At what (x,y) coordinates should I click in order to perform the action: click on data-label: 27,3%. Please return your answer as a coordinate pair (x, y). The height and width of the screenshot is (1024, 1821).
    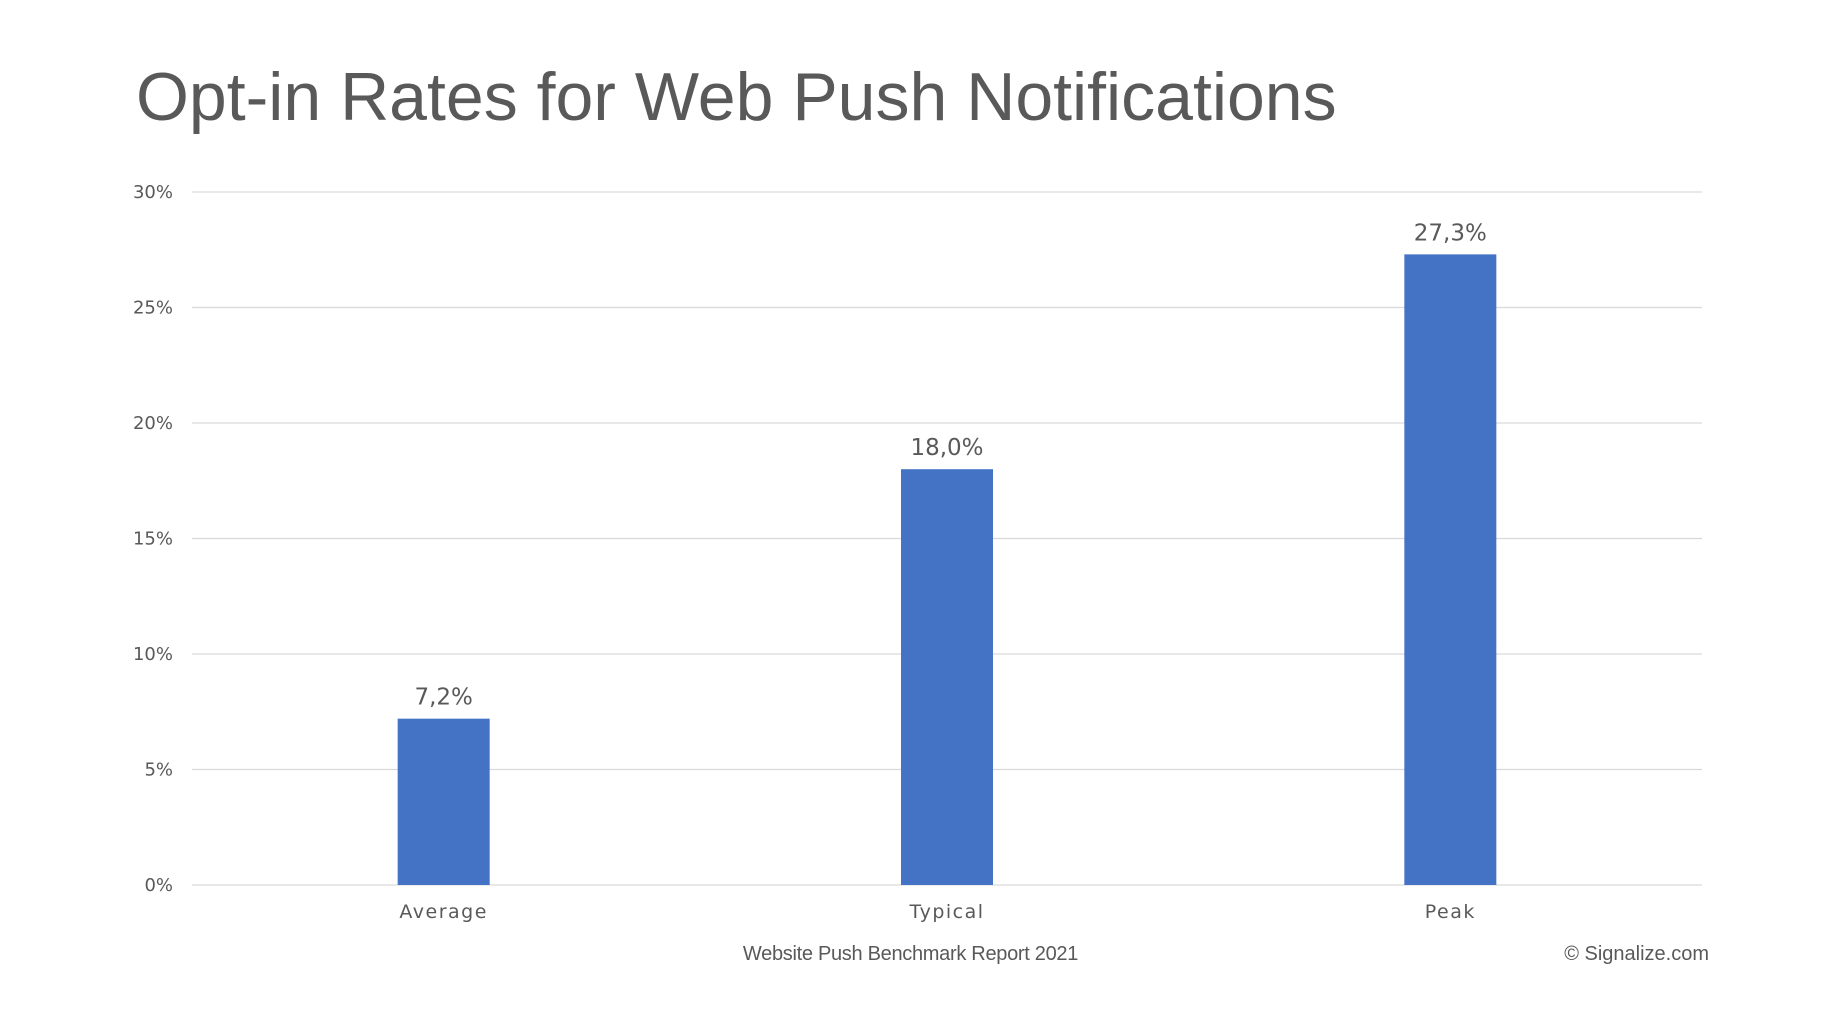
    Looking at the image, I should click on (1450, 233).